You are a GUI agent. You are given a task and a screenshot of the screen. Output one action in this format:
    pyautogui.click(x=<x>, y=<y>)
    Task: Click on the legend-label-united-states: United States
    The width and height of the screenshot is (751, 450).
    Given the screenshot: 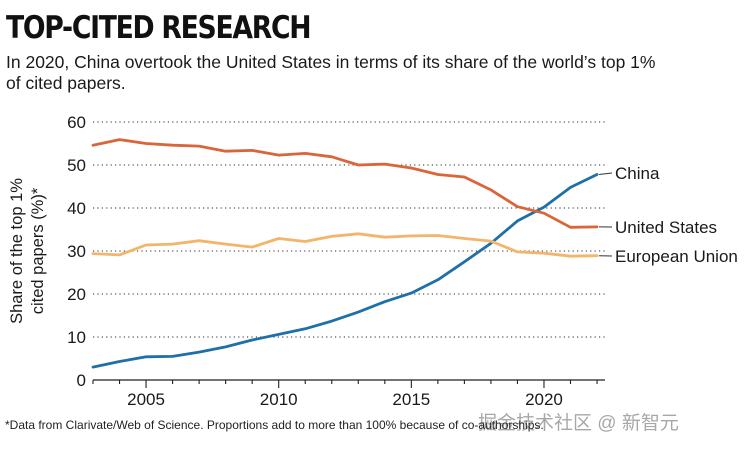 What is the action you would take?
    pyautogui.click(x=666, y=227)
    